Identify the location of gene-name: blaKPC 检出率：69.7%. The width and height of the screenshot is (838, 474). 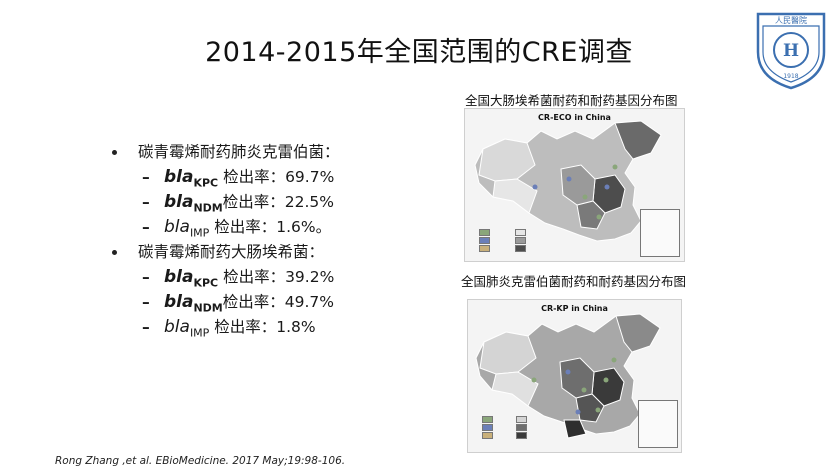
(249, 178).